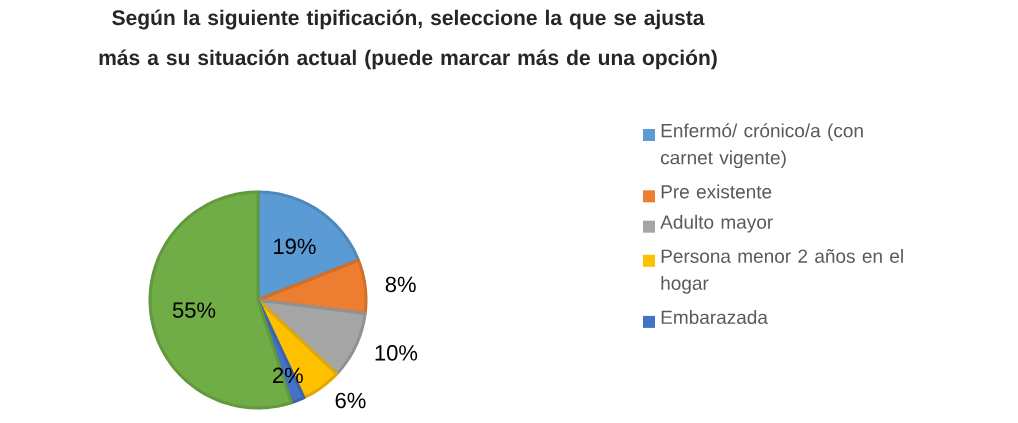 The image size is (1018, 423). What do you see at coordinates (396, 353) in the screenshot?
I see `data-label: 10%` at bounding box center [396, 353].